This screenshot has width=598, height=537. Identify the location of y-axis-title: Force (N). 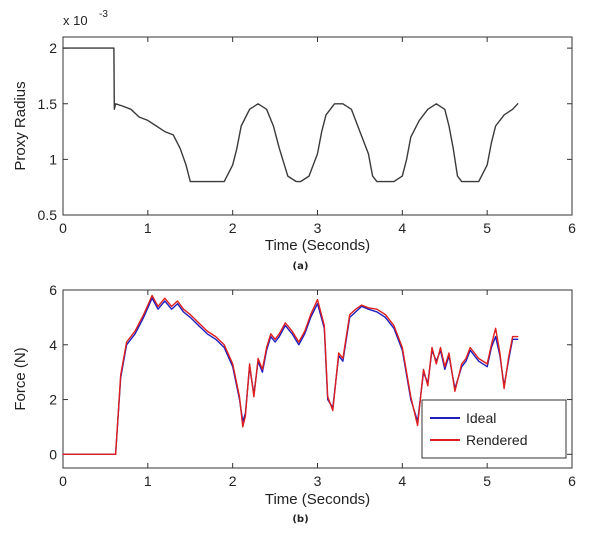
(20, 378).